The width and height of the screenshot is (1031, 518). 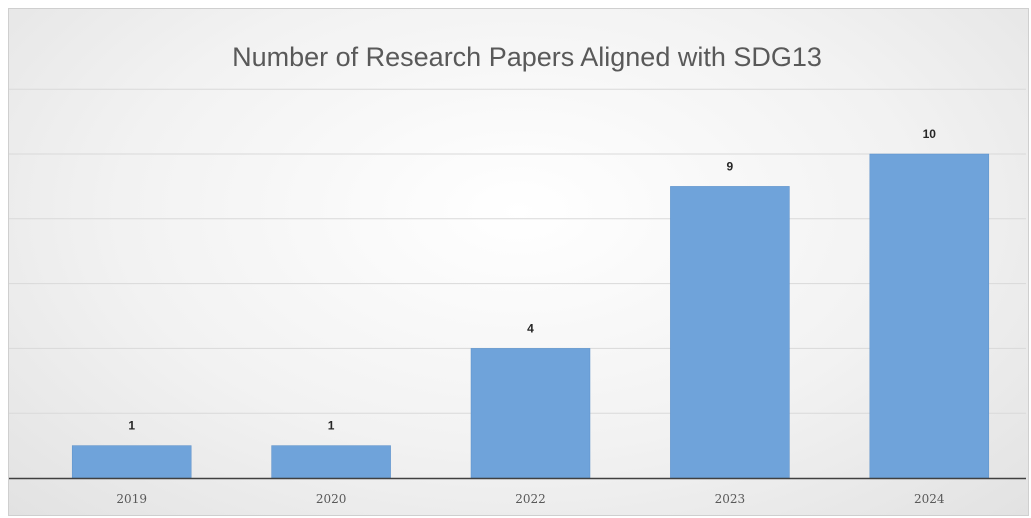 What do you see at coordinates (131, 462) in the screenshot?
I see `bar-2019` at bounding box center [131, 462].